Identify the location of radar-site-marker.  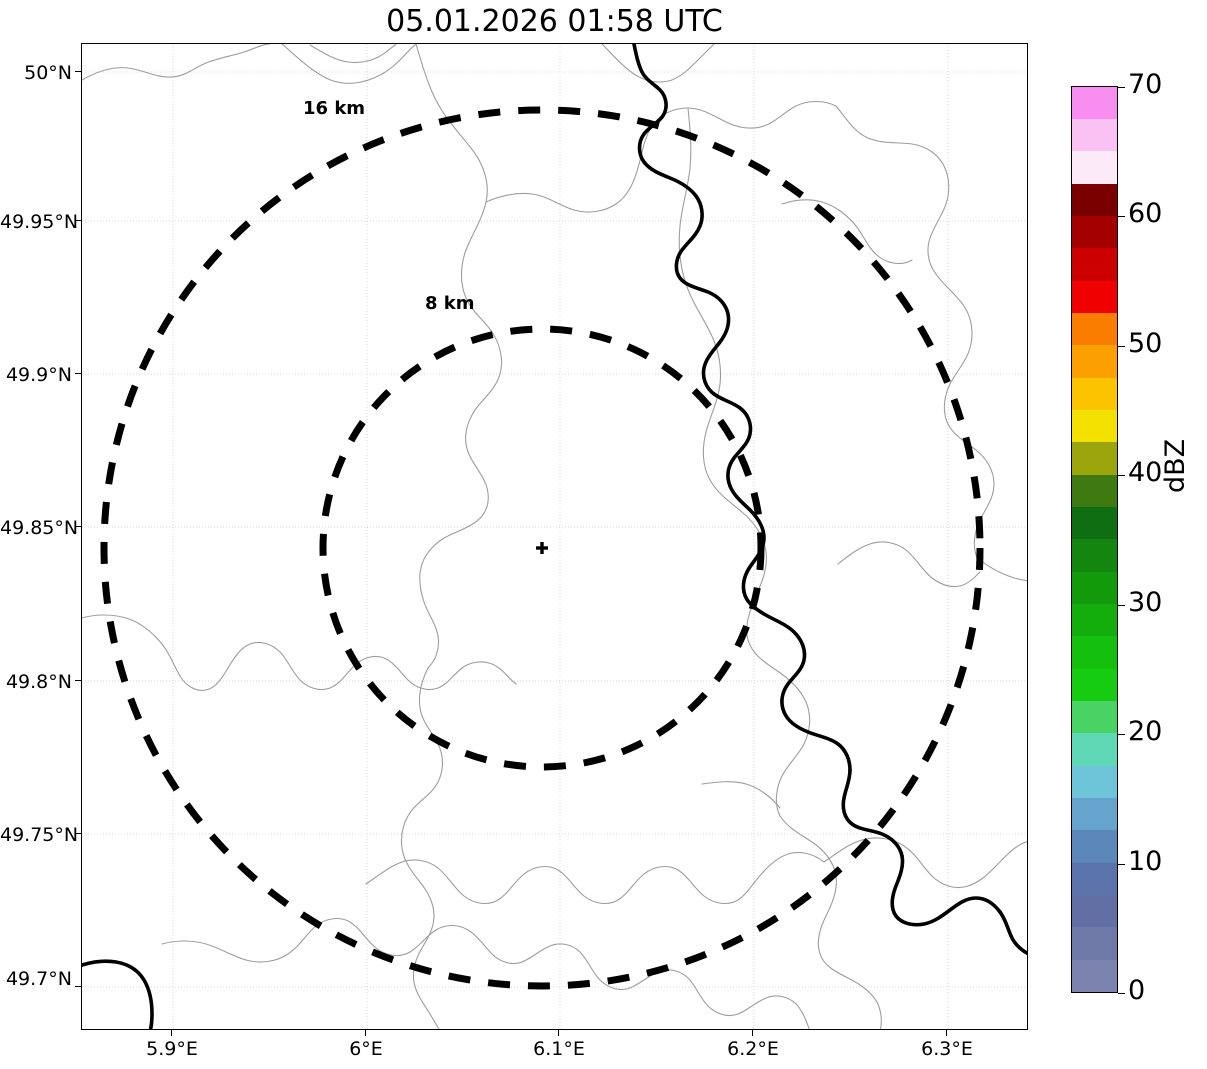
(542, 548).